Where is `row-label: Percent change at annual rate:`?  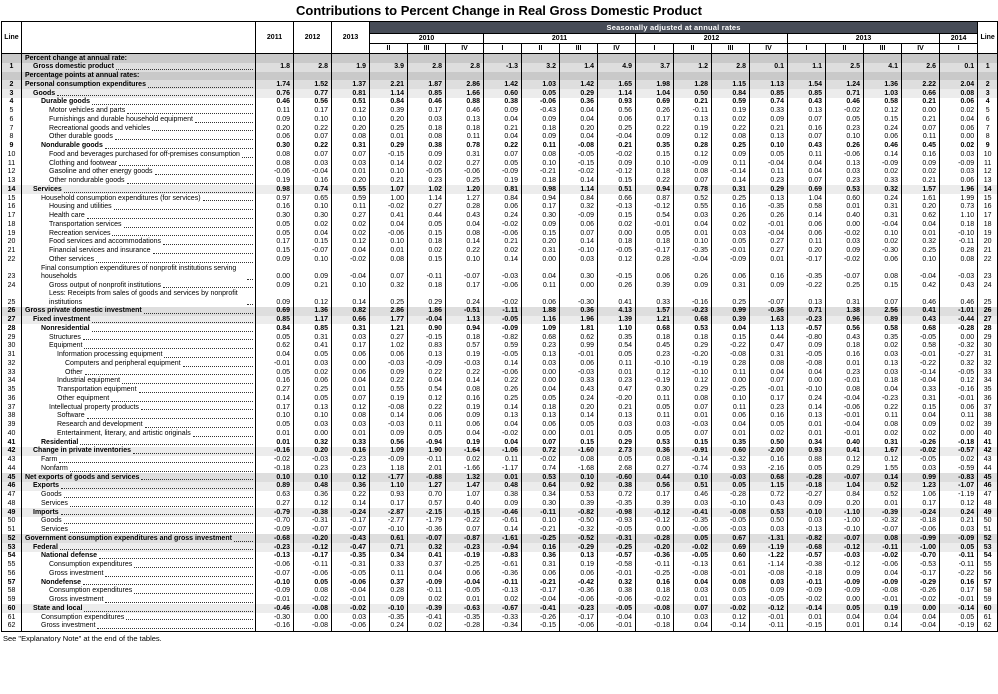
row-label: Percent change at annual rate: is located at coordinates (76, 58).